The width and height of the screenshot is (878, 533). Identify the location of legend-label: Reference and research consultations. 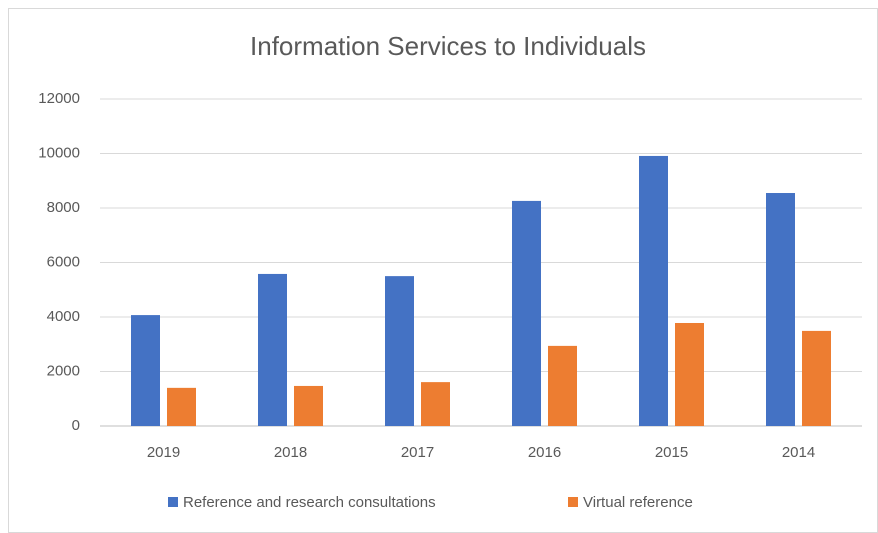
(309, 502).